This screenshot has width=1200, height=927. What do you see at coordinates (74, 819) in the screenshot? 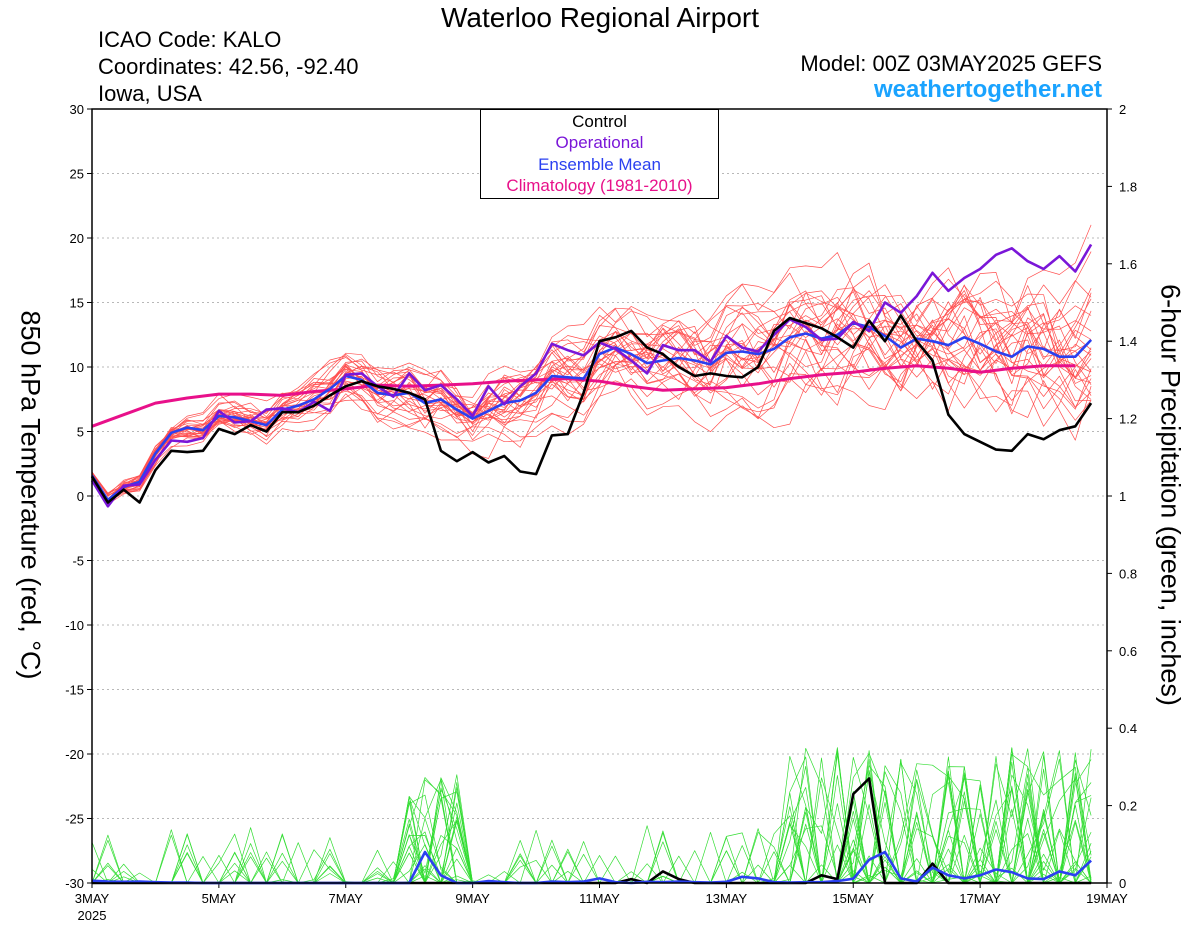
I see `y-tick-label: -25` at bounding box center [74, 819].